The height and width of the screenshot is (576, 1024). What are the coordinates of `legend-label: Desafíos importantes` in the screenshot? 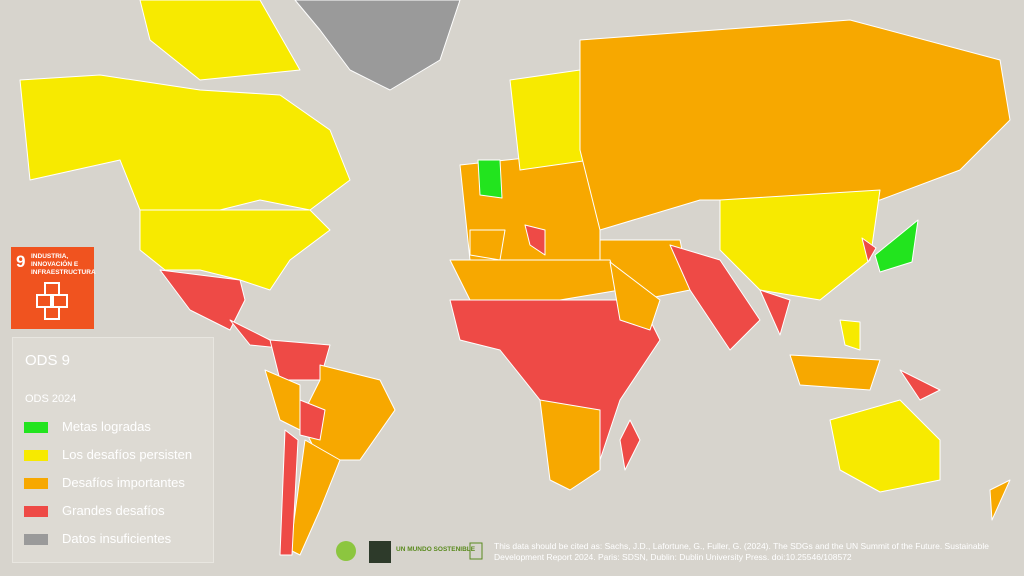 It's located at (123, 482).